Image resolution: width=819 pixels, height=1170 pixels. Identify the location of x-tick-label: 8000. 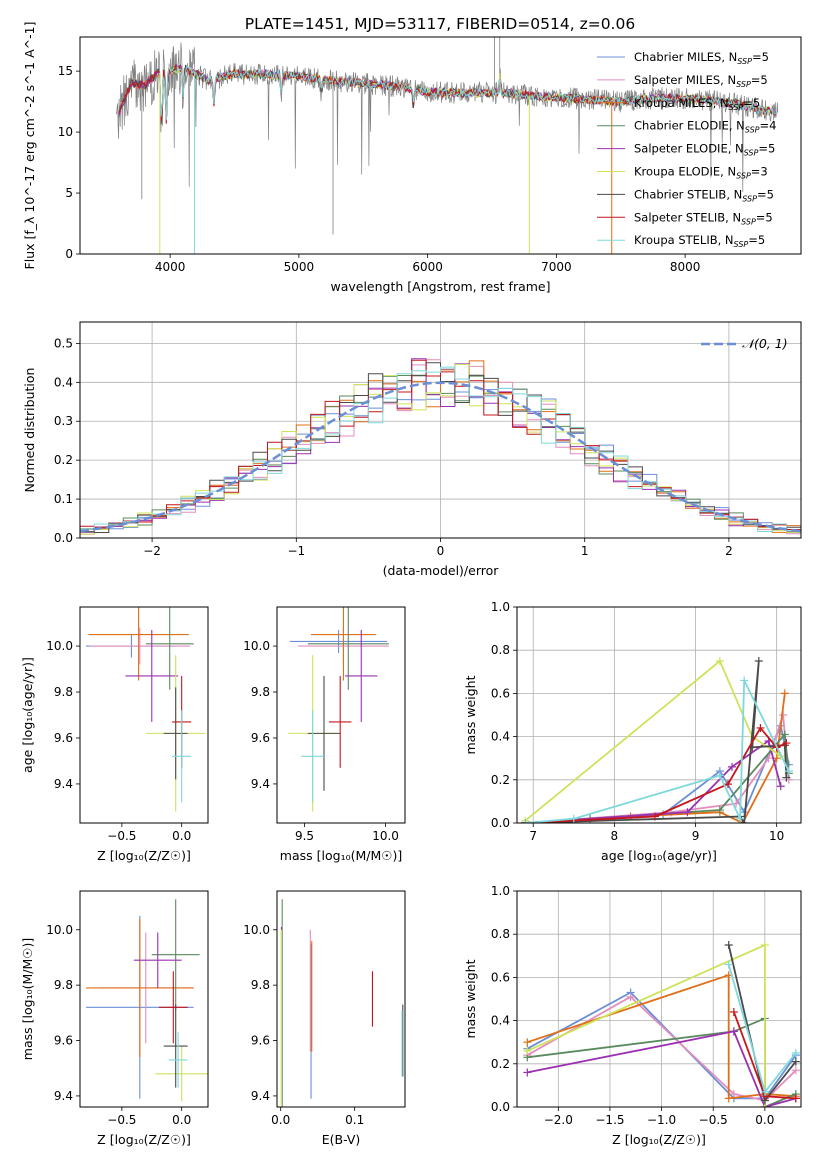
(685, 267).